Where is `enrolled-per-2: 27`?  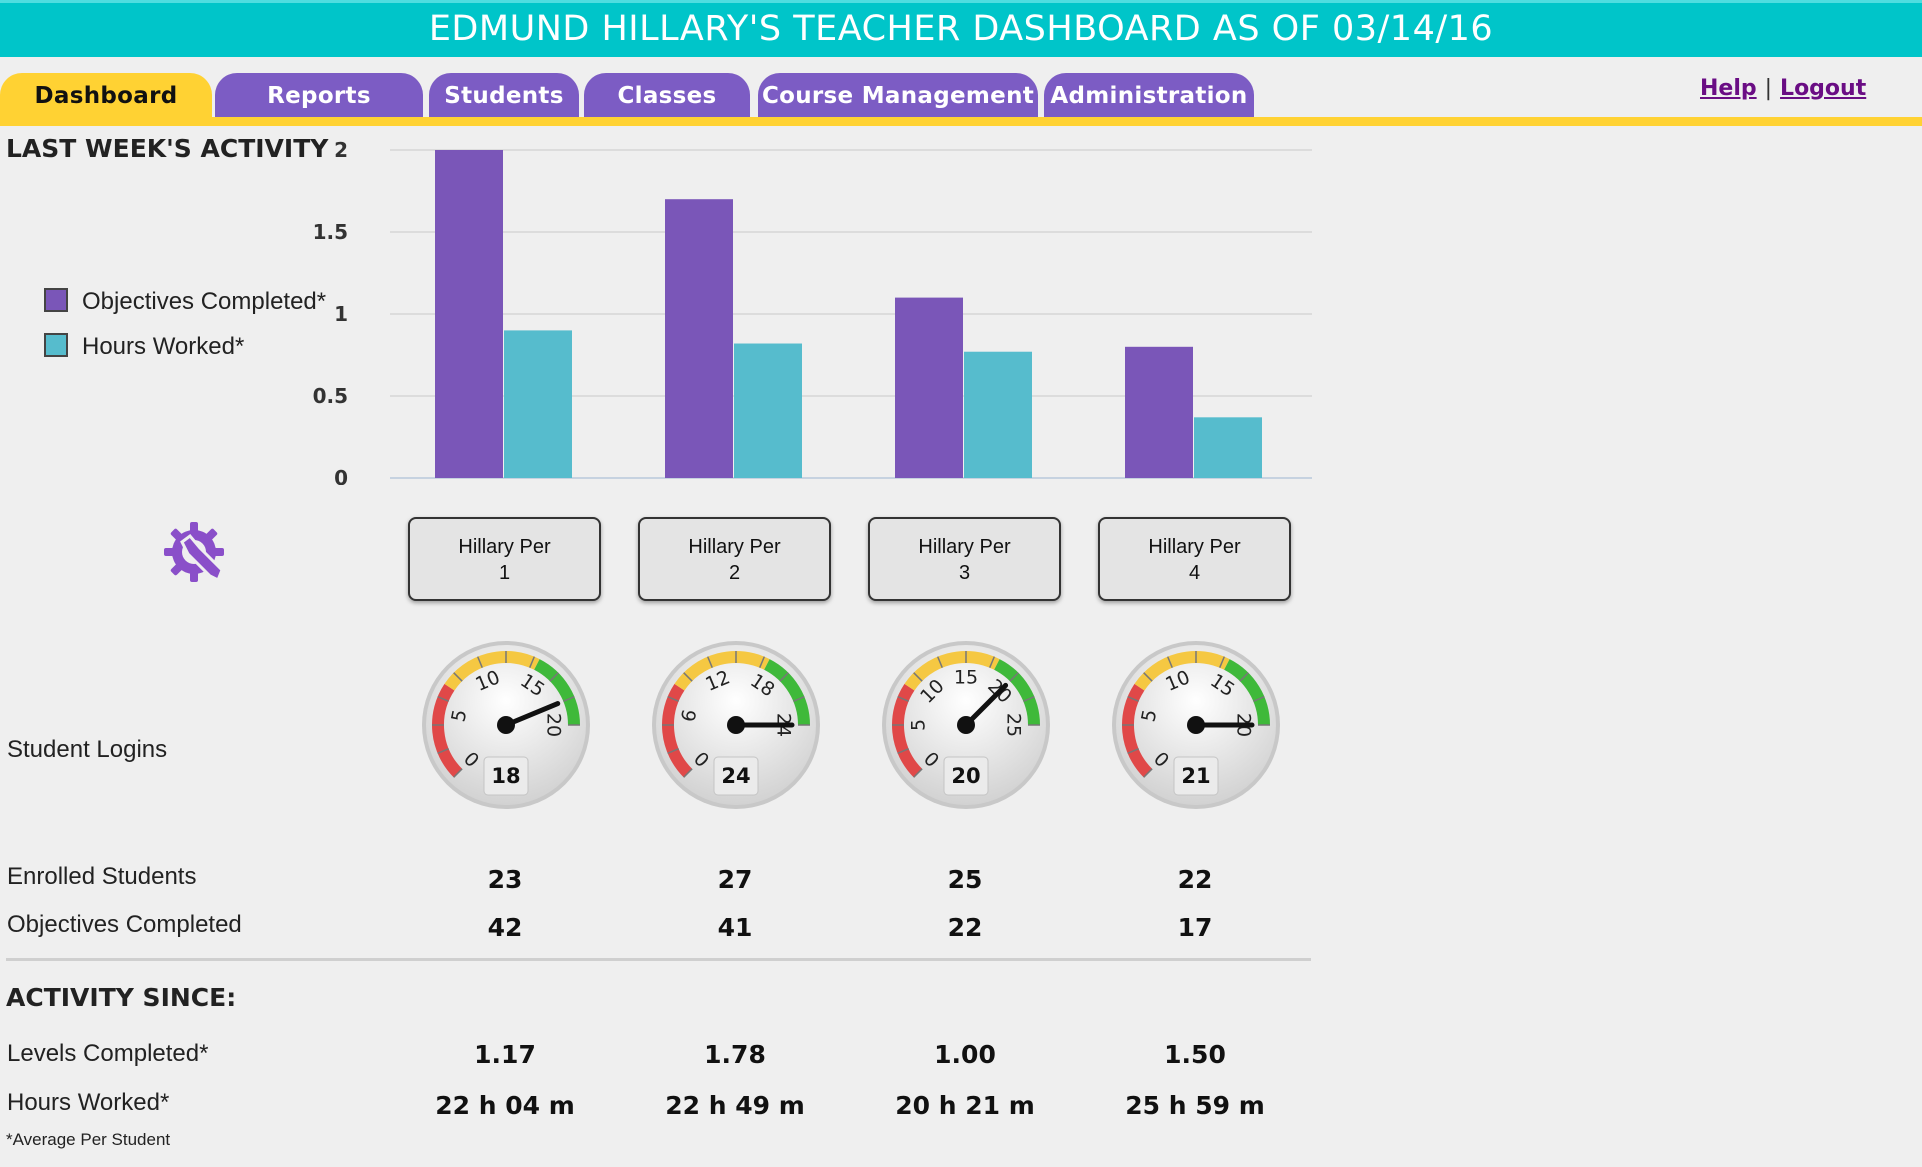
enrolled-per-2: 27 is located at coordinates (735, 879).